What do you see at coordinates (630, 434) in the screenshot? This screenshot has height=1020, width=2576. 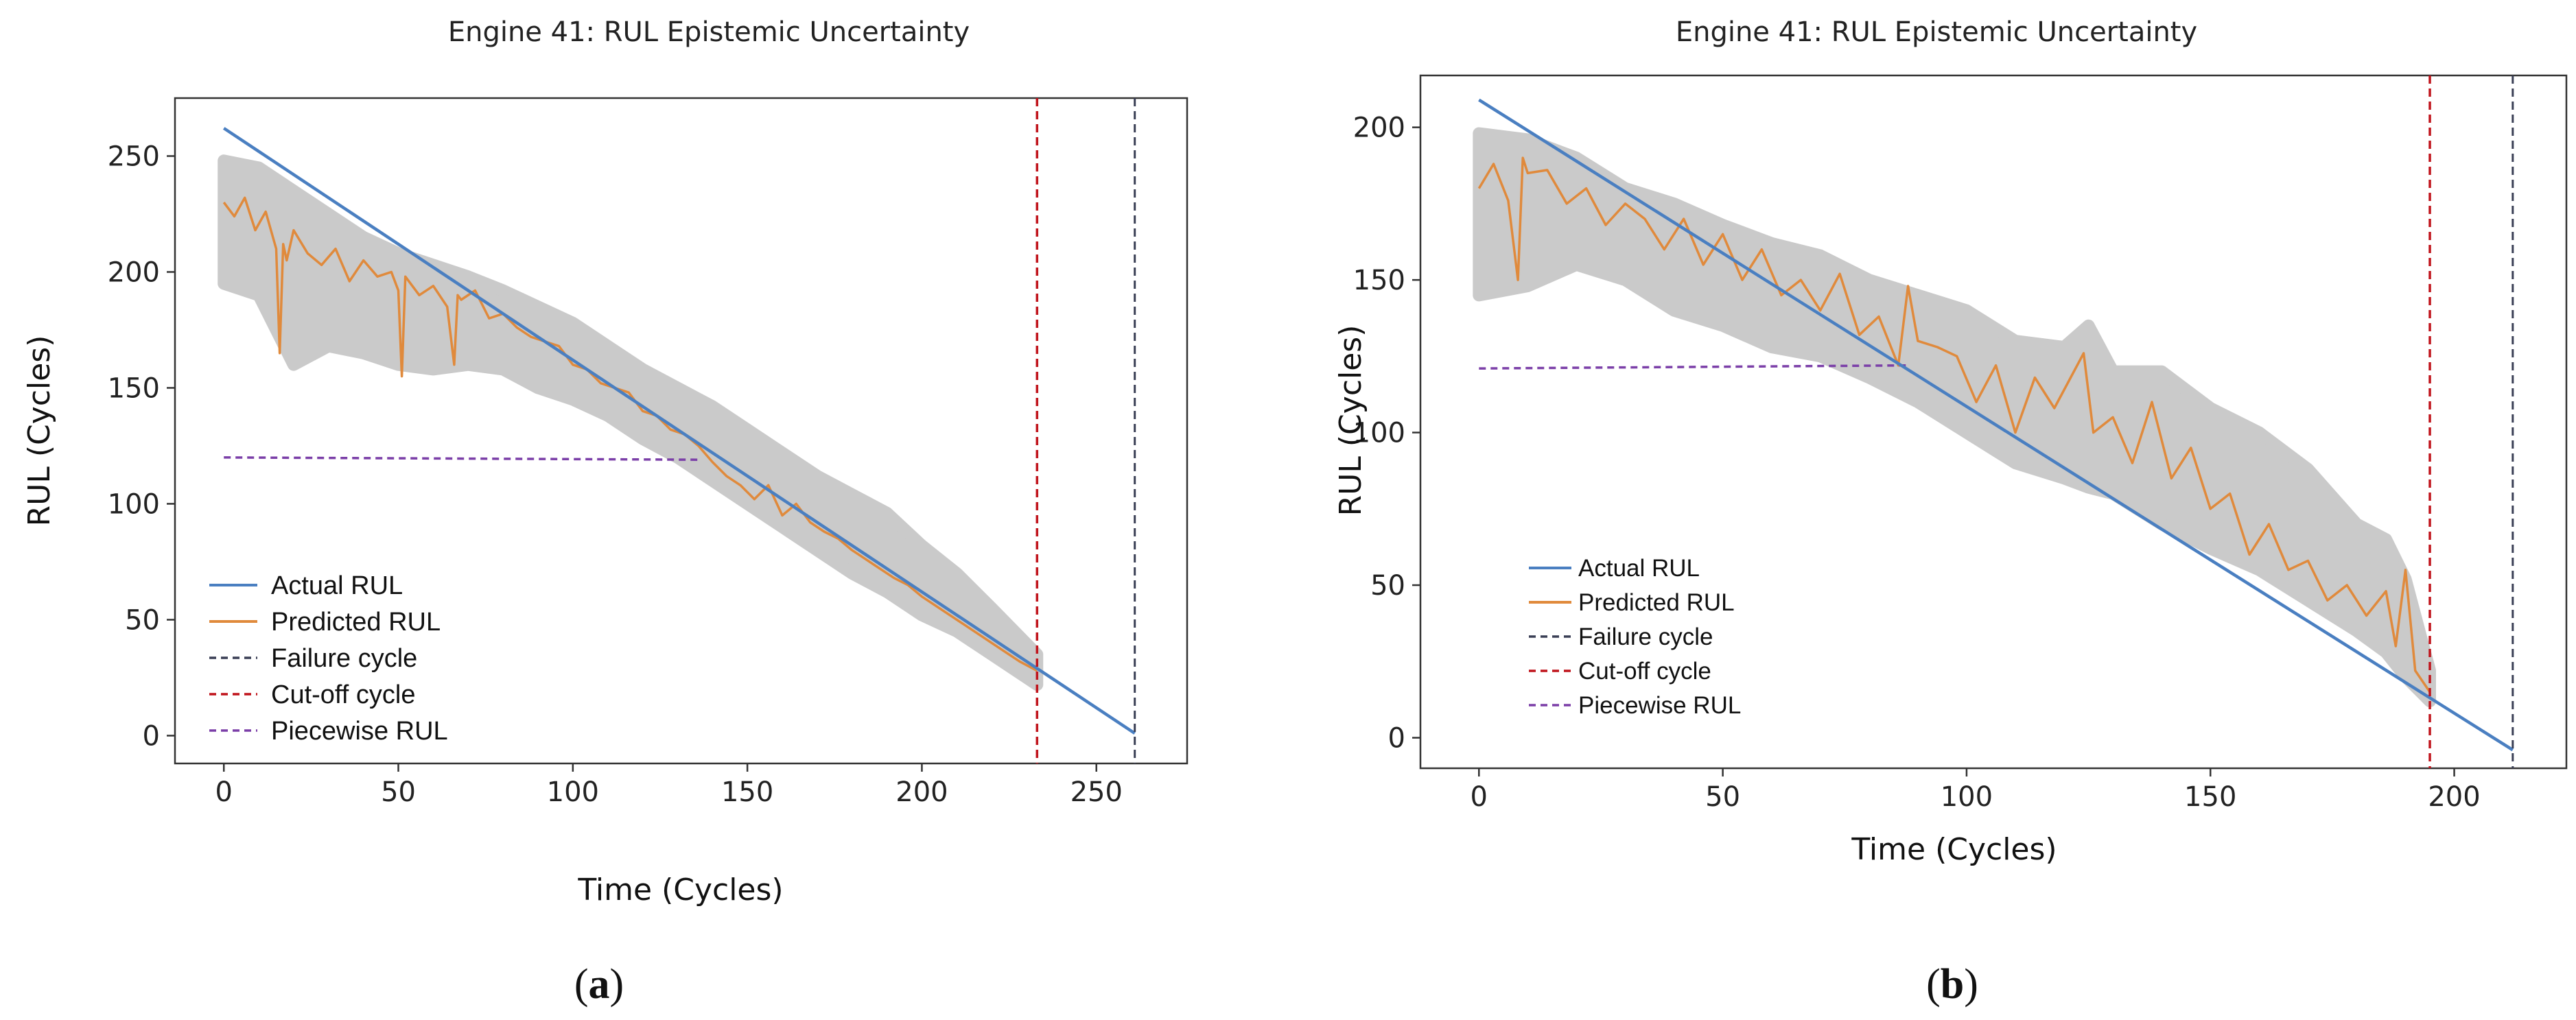 I see `predicted-rul-line` at bounding box center [630, 434].